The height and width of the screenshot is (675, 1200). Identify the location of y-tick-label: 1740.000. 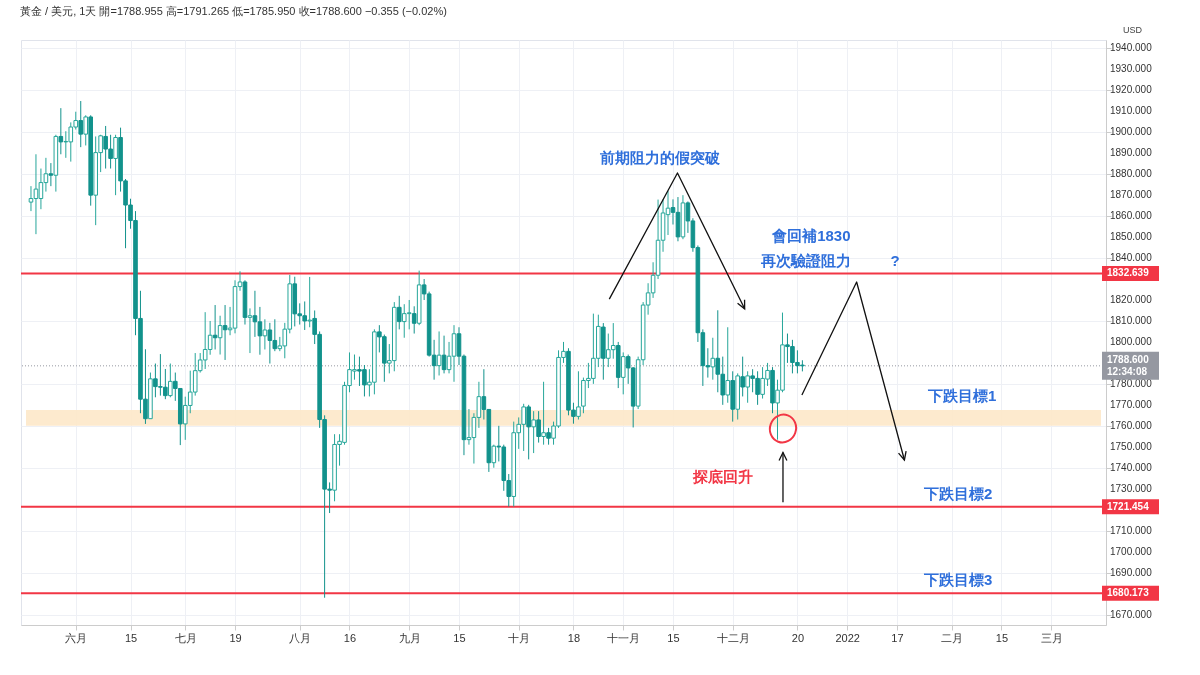
(1131, 467).